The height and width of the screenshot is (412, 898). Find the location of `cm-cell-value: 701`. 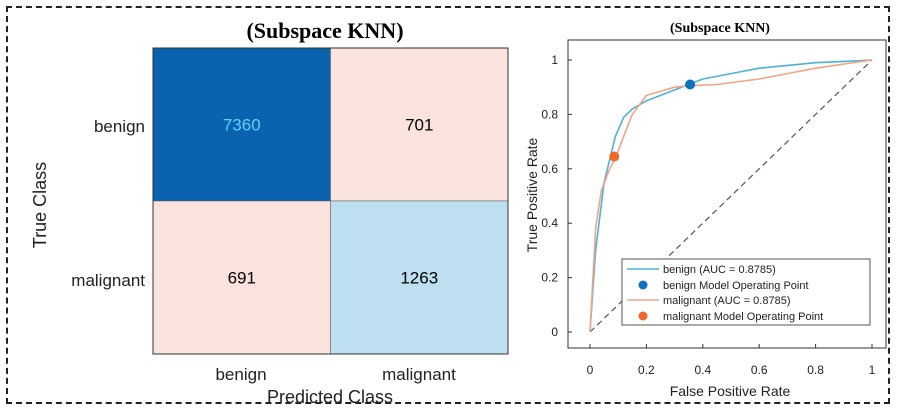

cm-cell-value: 701 is located at coordinates (419, 125).